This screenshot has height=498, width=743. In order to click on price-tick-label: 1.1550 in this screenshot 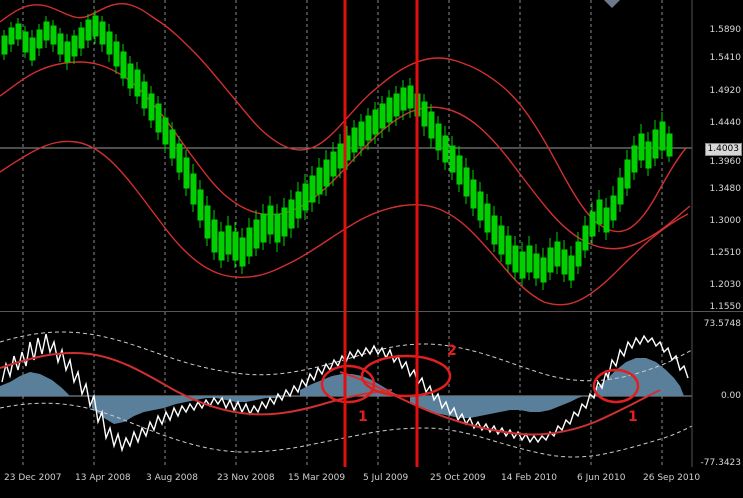, I will do `click(725, 307)`.